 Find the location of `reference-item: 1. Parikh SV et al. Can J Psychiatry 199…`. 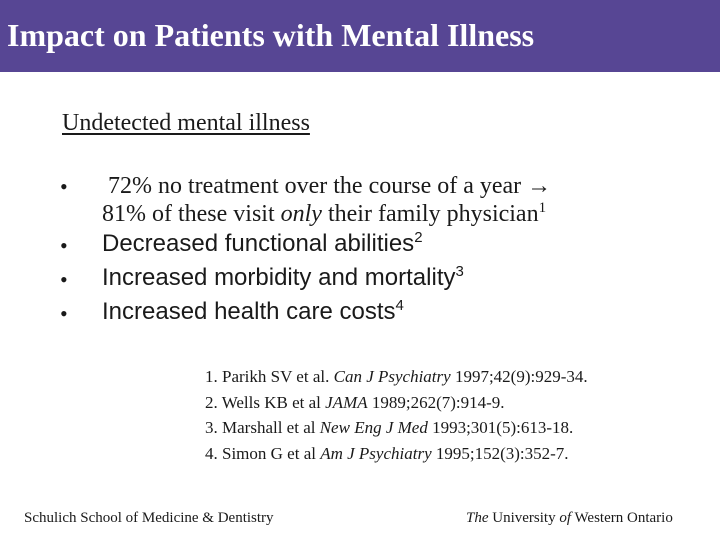

reference-item: 1. Parikh SV et al. Can J Psychiatry 199… is located at coordinates (396, 377).